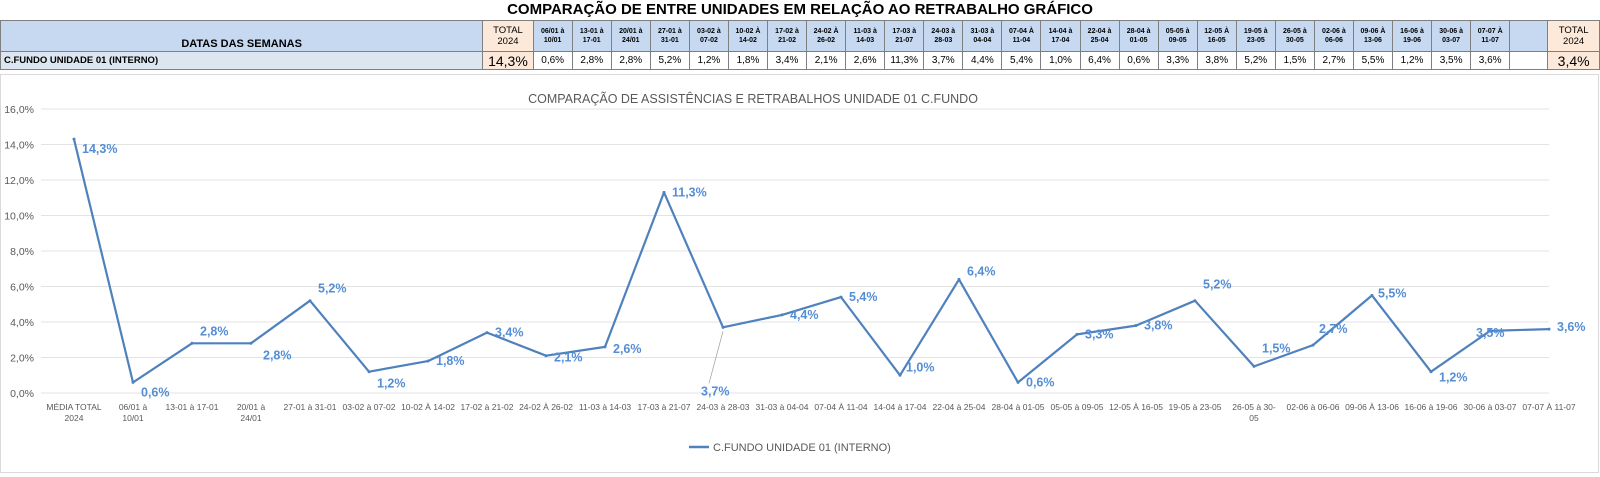 This screenshot has width=1600, height=477. I want to click on data-label: 14,3%, so click(99, 149).